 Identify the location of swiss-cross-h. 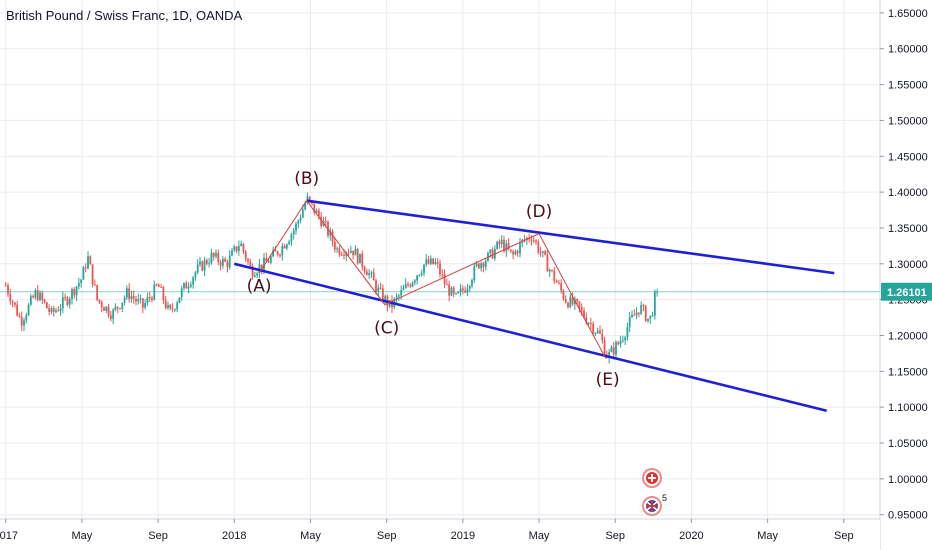
(652, 478).